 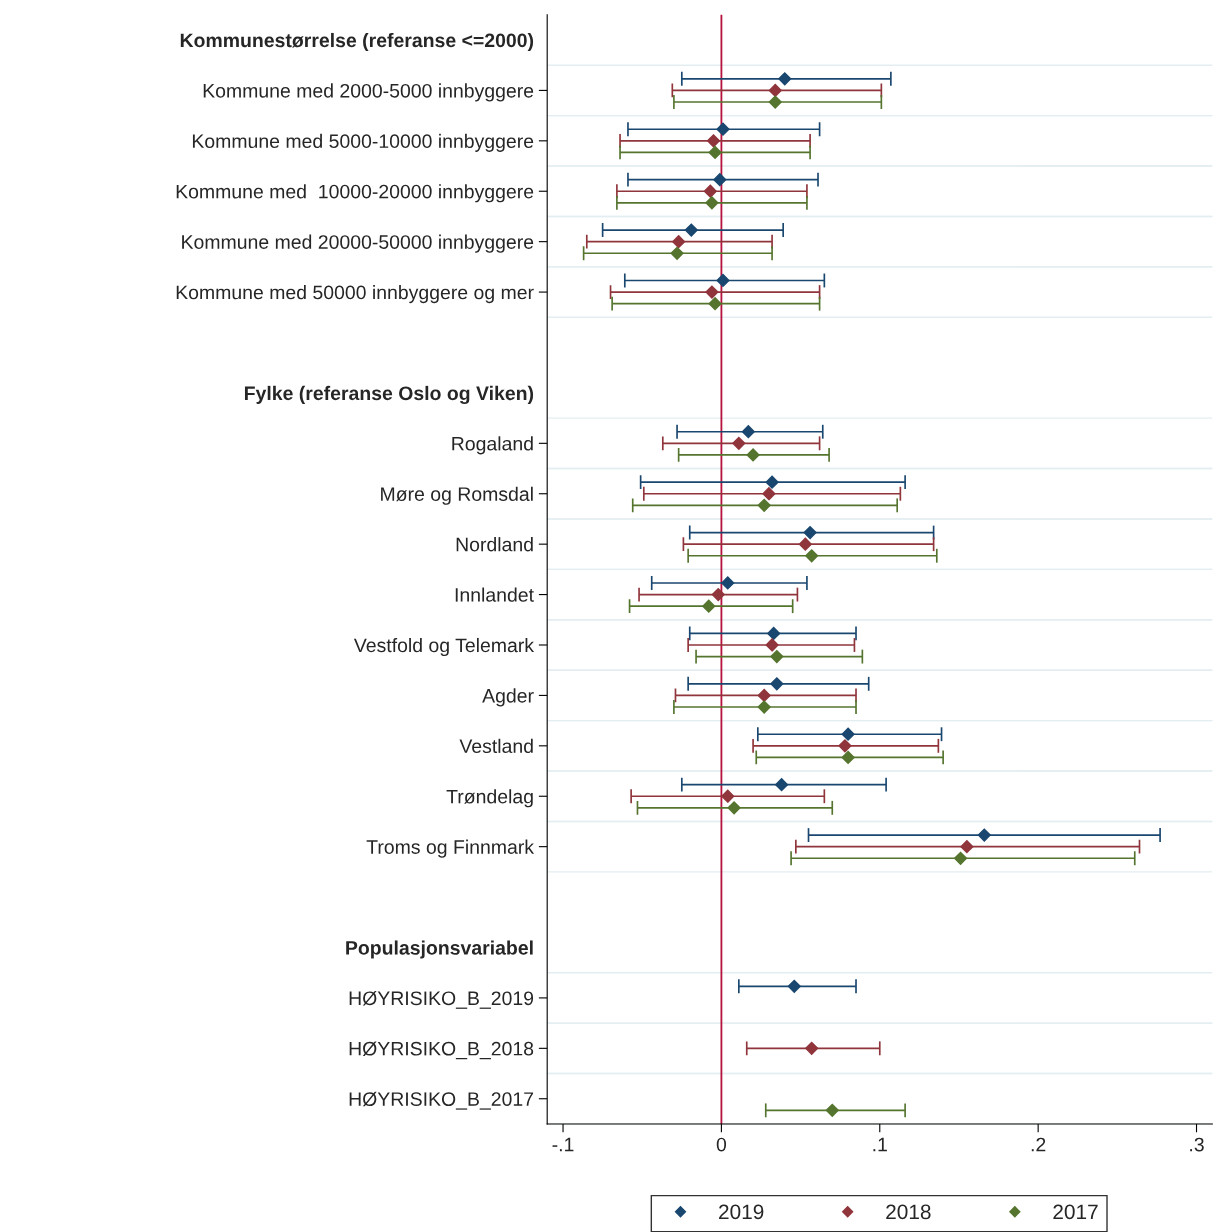 What do you see at coordinates (741, 1212) in the screenshot?
I see `legend-label: 2019` at bounding box center [741, 1212].